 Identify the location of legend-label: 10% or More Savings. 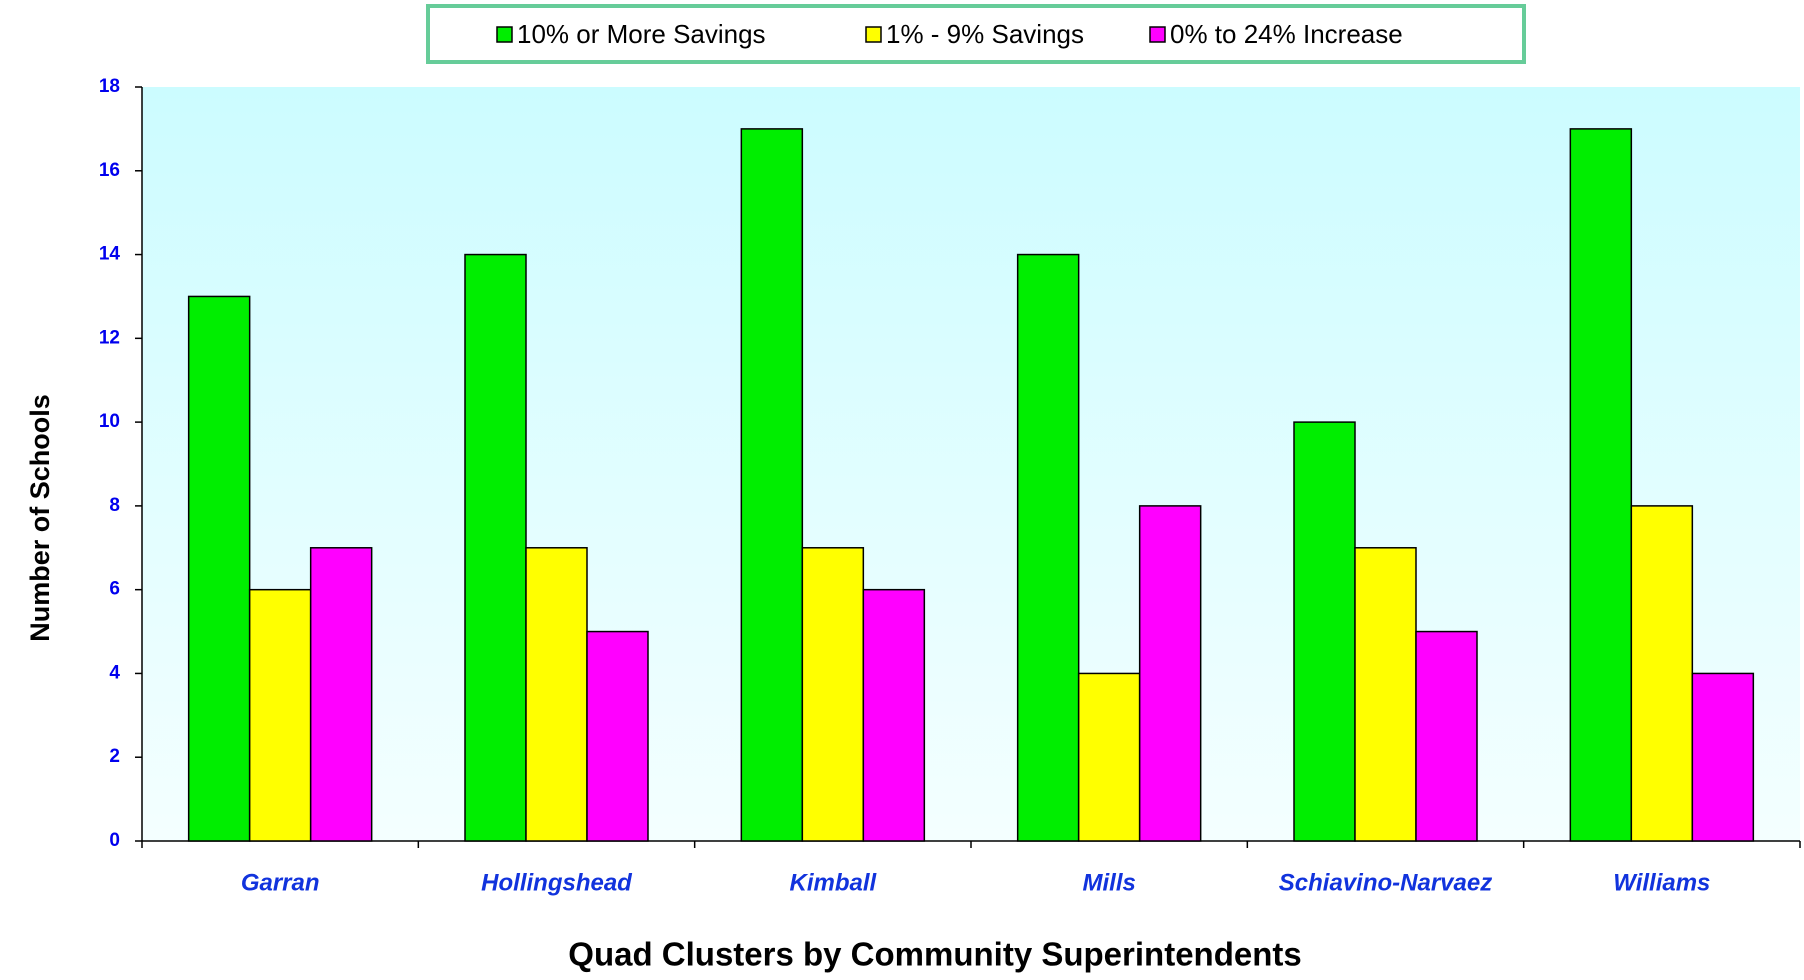
(641, 34).